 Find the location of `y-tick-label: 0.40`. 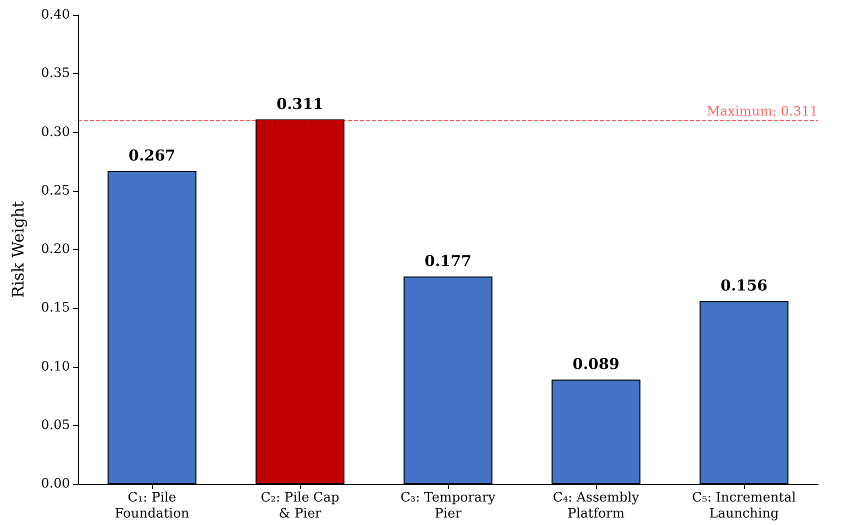

y-tick-label: 0.40 is located at coordinates (55, 15).